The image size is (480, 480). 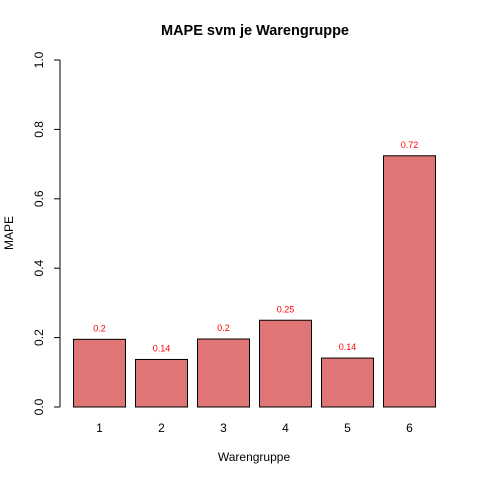 I want to click on data-label-2: 0.14, so click(x=162, y=348).